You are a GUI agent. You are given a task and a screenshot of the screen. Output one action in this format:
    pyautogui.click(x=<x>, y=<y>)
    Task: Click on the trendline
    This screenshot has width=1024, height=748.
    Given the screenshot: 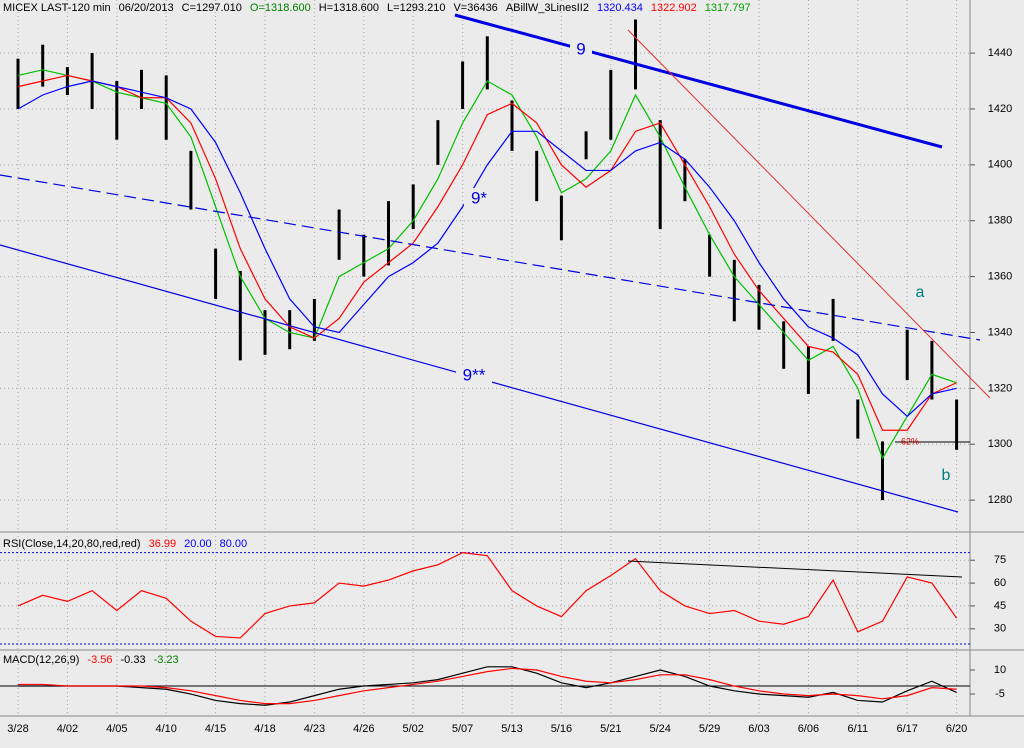 What is the action you would take?
    pyautogui.click(x=698, y=81)
    